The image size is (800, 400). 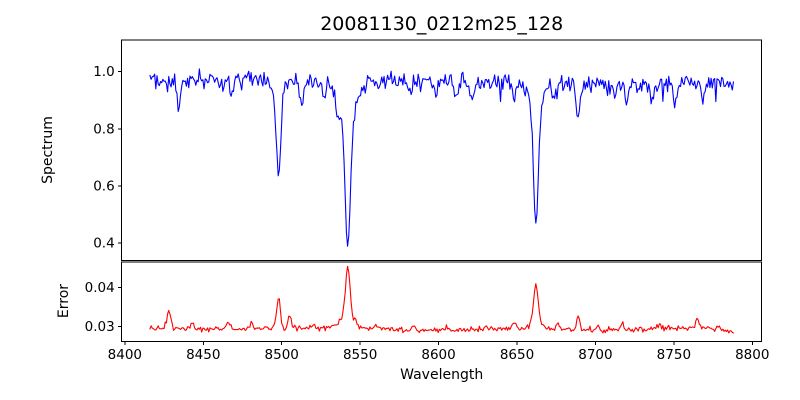 I want to click on x-tick-label: 8750, so click(x=674, y=355).